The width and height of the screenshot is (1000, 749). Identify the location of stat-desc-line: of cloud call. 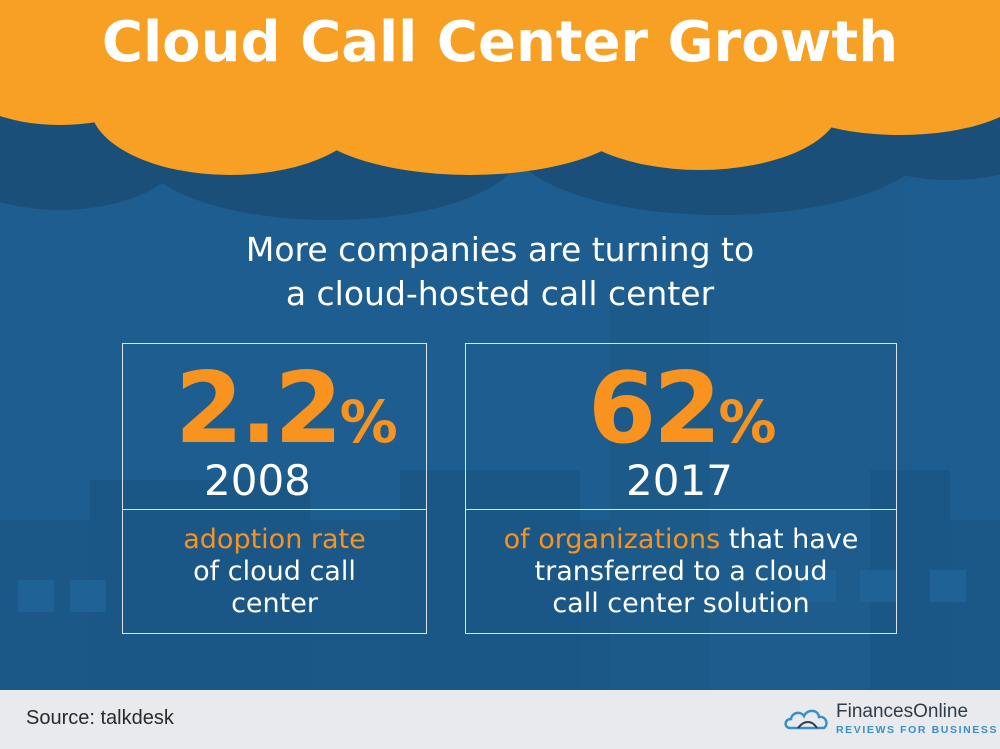
(274, 571).